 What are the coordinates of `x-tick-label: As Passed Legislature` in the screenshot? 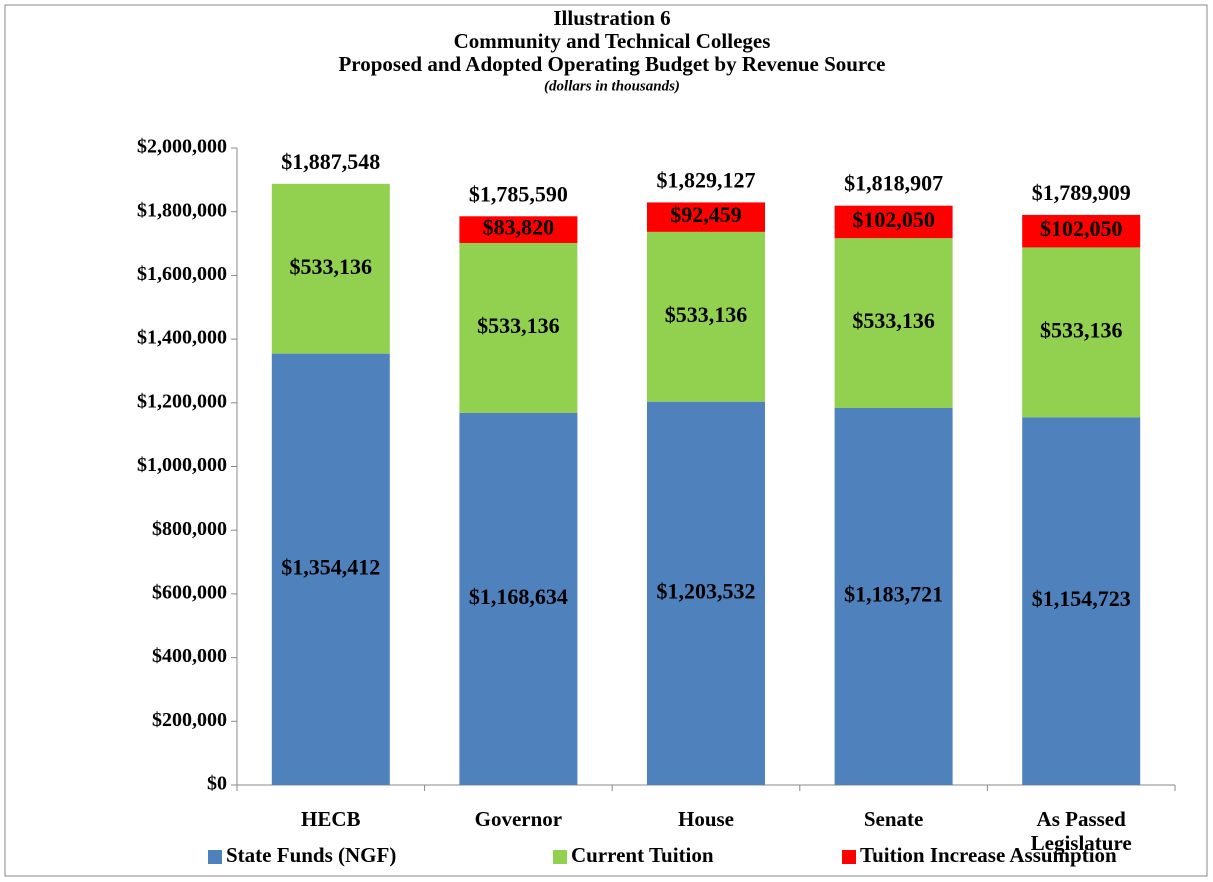 It's located at (1081, 831).